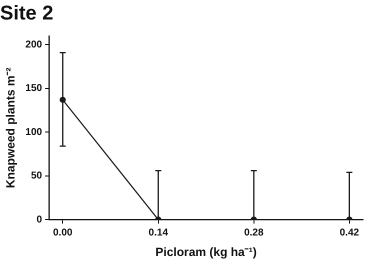 This screenshot has height=264, width=369. What do you see at coordinates (63, 232) in the screenshot?
I see `x-tick-label: 0.00` at bounding box center [63, 232].